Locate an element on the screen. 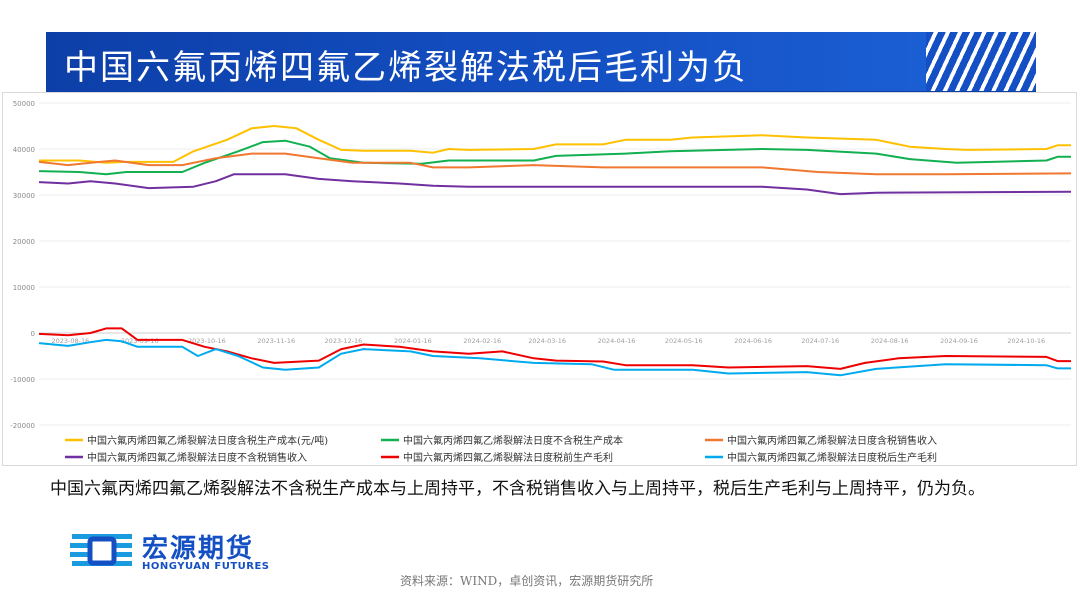 The height and width of the screenshot is (608, 1080). source-note: 资料来源：WIND，卓创资讯，宏源期货研究所 is located at coordinates (527, 581).